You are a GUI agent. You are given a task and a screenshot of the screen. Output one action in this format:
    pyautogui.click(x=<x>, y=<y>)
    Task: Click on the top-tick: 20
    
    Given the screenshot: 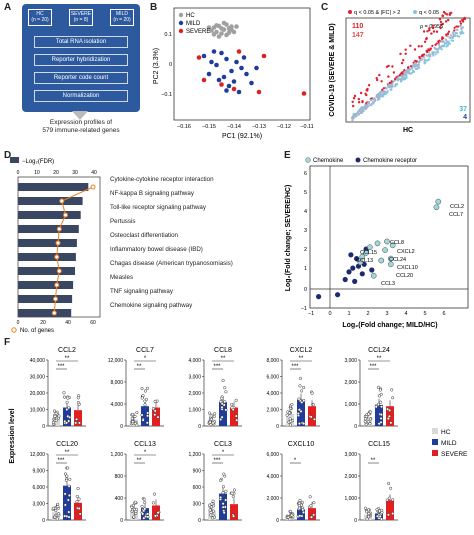 What is the action you would take?
    pyautogui.click(x=56, y=173)
    